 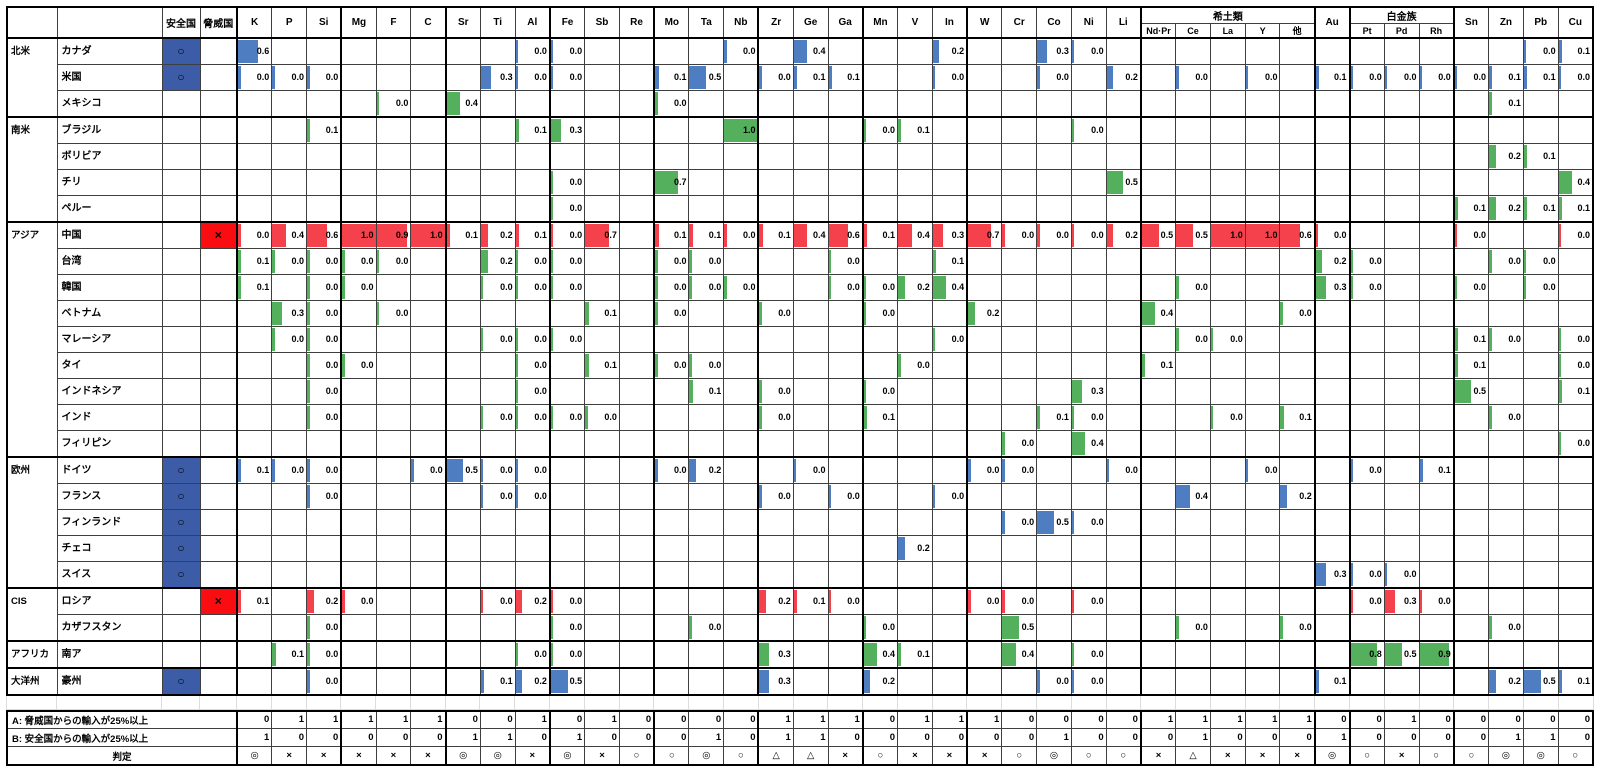 What do you see at coordinates (428, 365) in the screenshot?
I see `value-cell-タイ-C` at bounding box center [428, 365].